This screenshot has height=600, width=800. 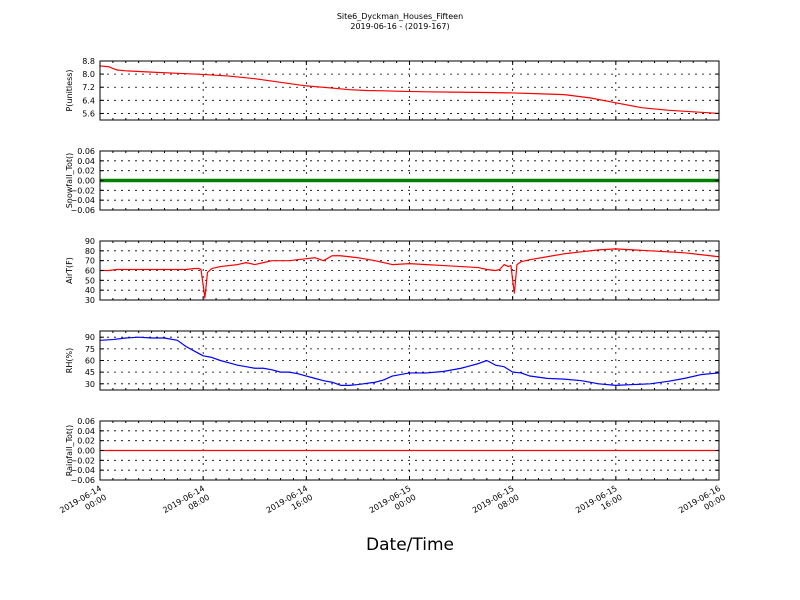 I want to click on y-axis-label: RH(%), so click(x=69, y=360).